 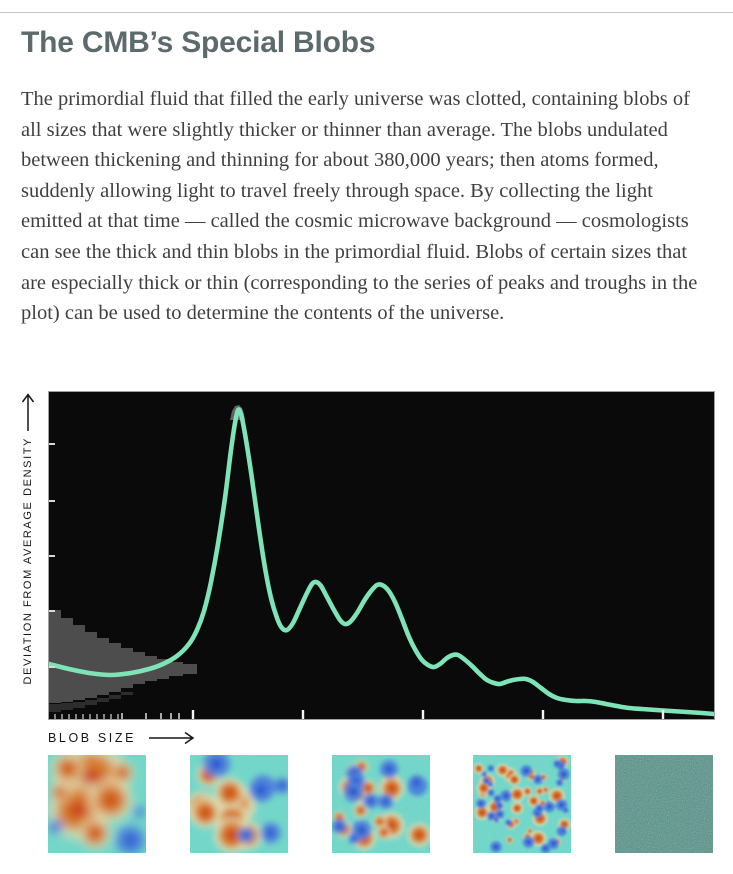 What do you see at coordinates (28, 412) in the screenshot?
I see `up-arrow-icon` at bounding box center [28, 412].